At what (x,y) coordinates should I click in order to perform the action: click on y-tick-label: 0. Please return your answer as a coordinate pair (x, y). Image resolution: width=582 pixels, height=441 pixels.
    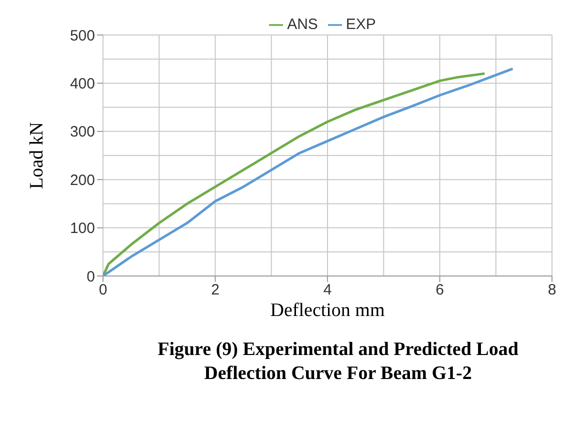
    Looking at the image, I should click on (90, 277).